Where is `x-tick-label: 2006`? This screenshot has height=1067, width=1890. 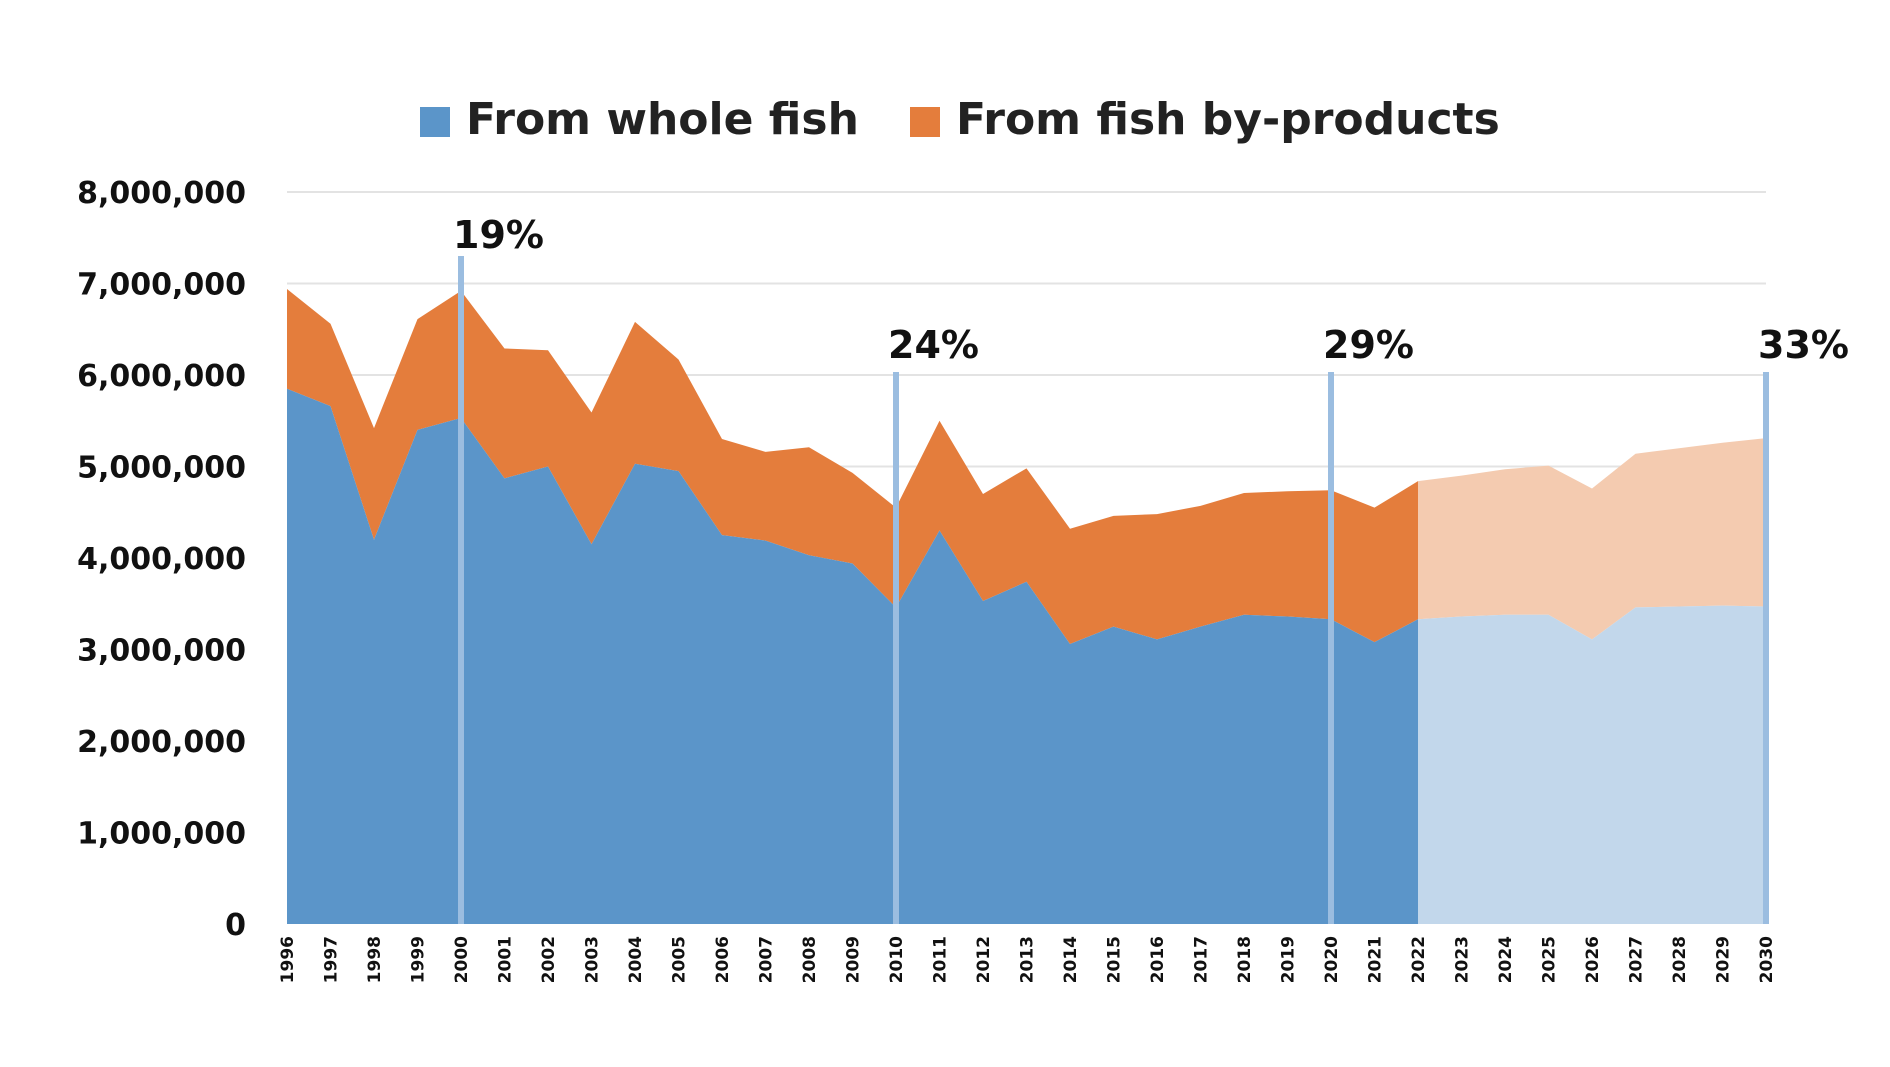
x-tick-label: 2006 is located at coordinates (723, 959).